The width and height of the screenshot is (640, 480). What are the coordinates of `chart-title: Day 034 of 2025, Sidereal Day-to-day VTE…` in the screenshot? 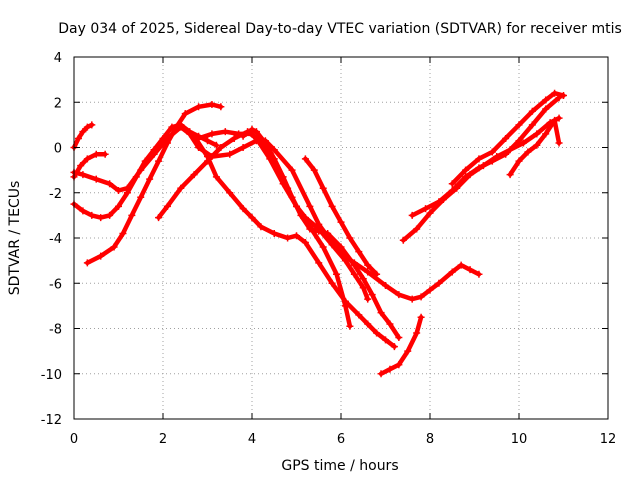 It's located at (340, 29).